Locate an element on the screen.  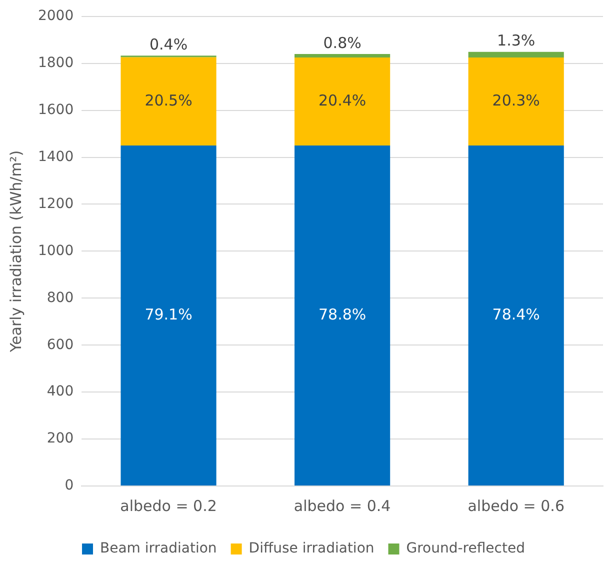
annotation: 20.3% is located at coordinates (516, 100).